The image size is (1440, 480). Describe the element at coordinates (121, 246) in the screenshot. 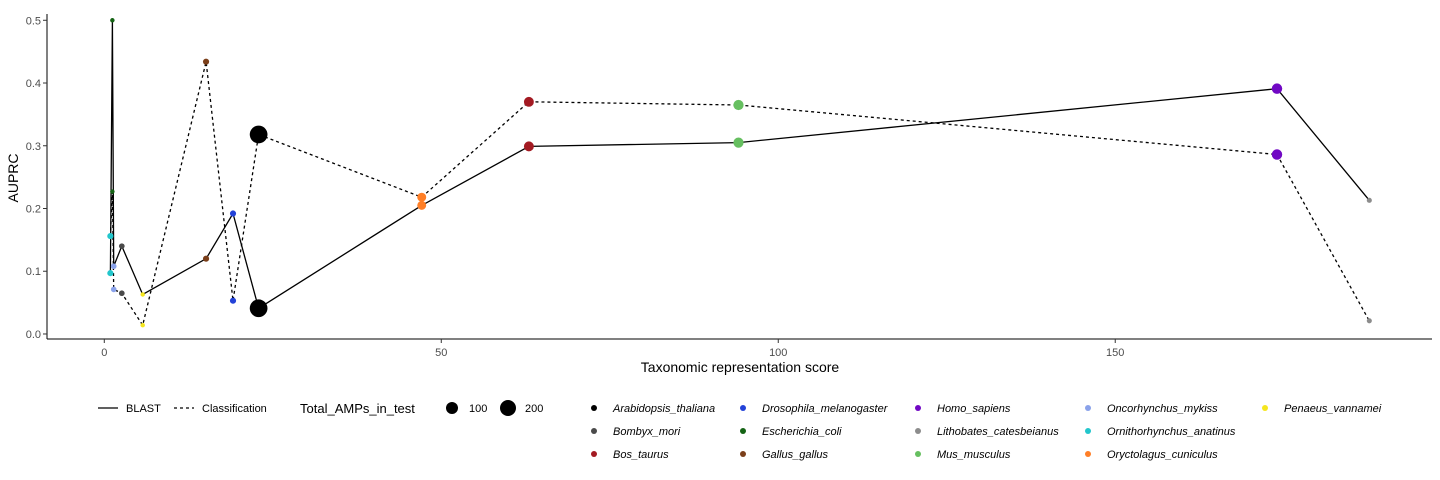

I see `data-point-blast-bombyx-mori` at that location.